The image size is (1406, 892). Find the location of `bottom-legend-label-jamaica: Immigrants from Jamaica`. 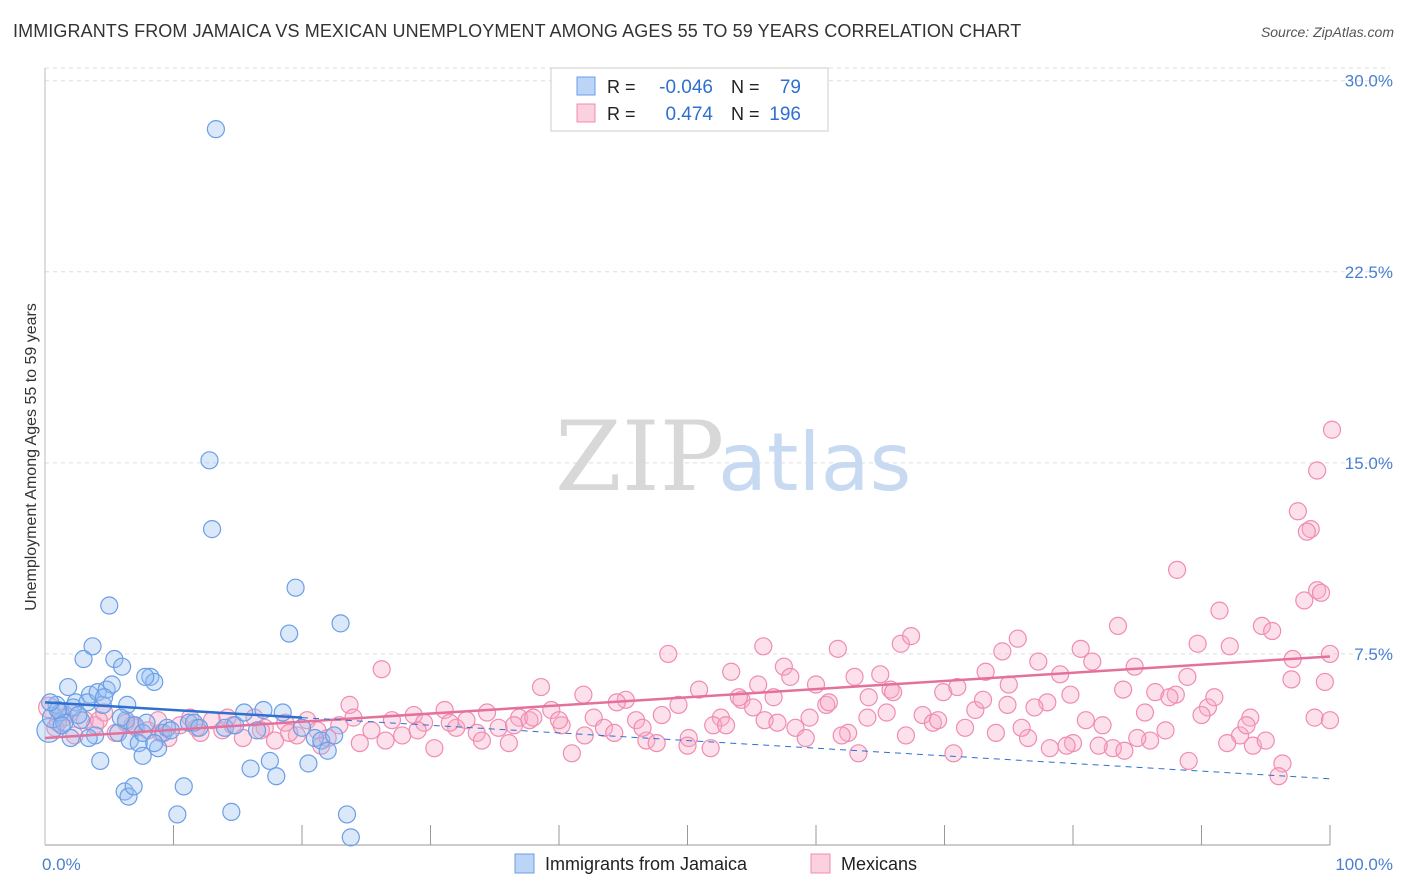

bottom-legend-label-jamaica: Immigrants from Jamaica is located at coordinates (646, 864).